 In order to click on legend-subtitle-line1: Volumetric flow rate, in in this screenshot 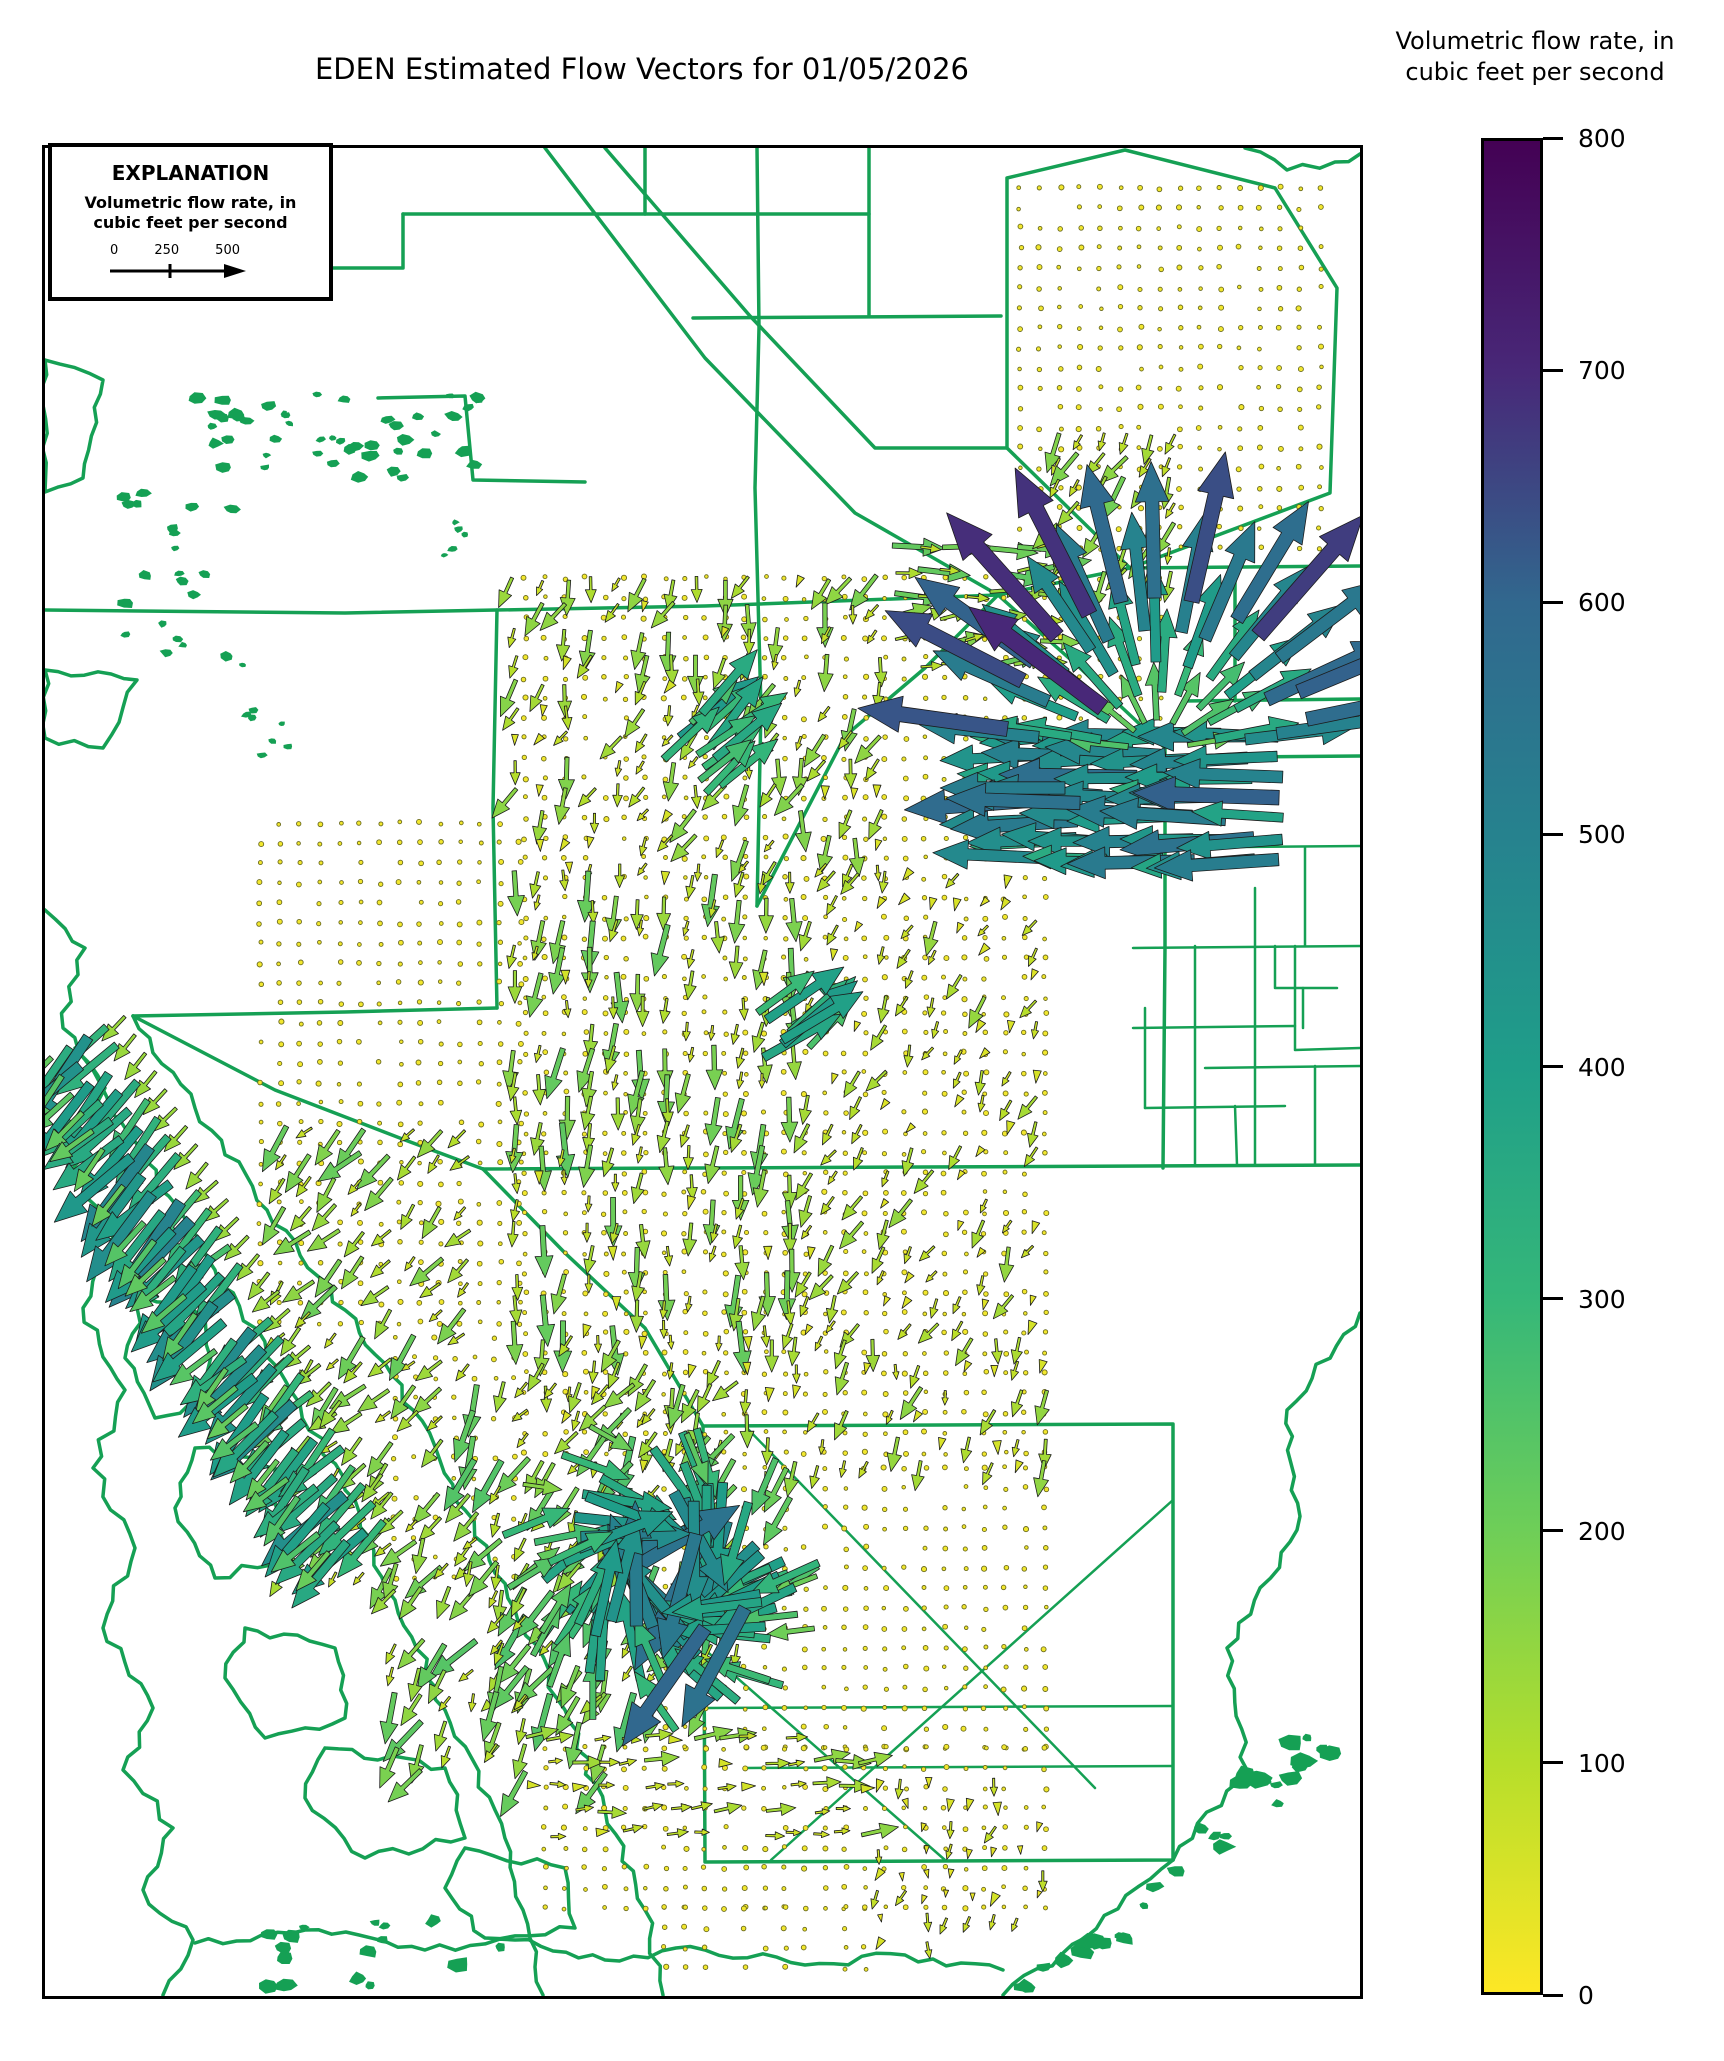, I will do `click(190, 202)`.